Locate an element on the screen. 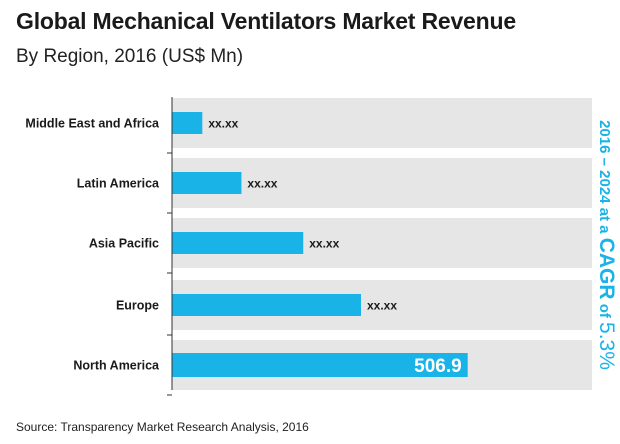  cagr-value: 5.3% is located at coordinates (606, 346).